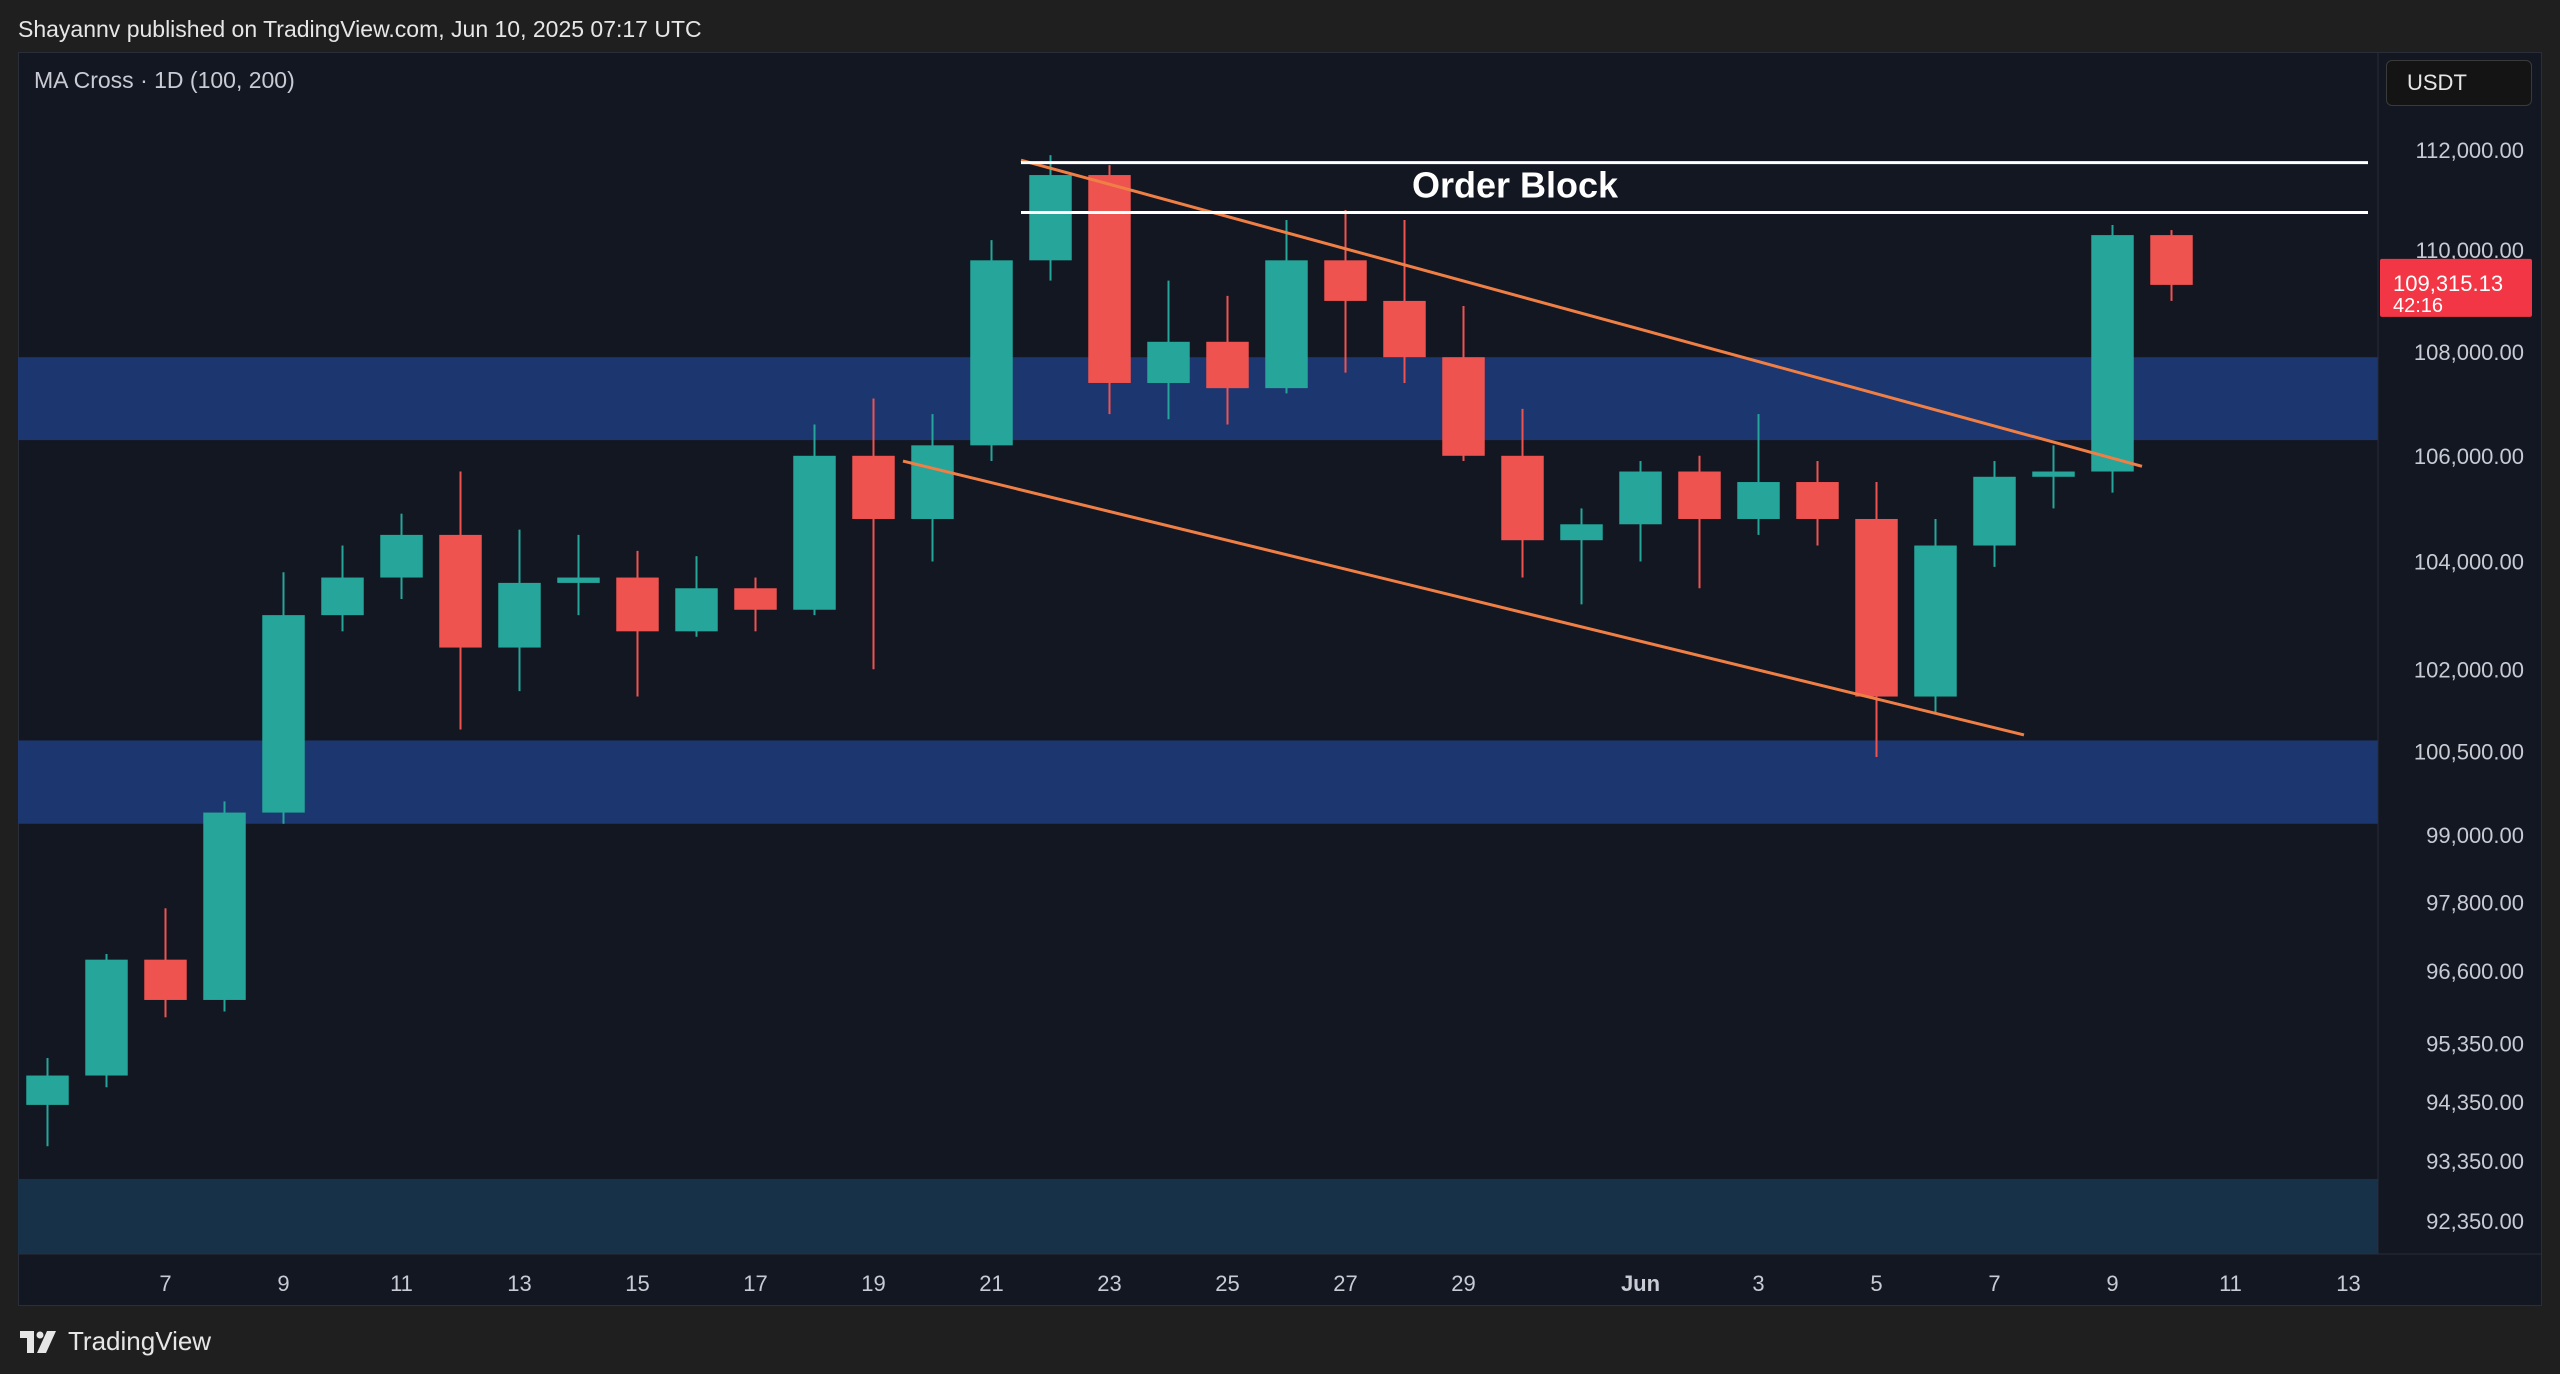  I want to click on price-tick-label: 104,000.00, so click(2469, 562).